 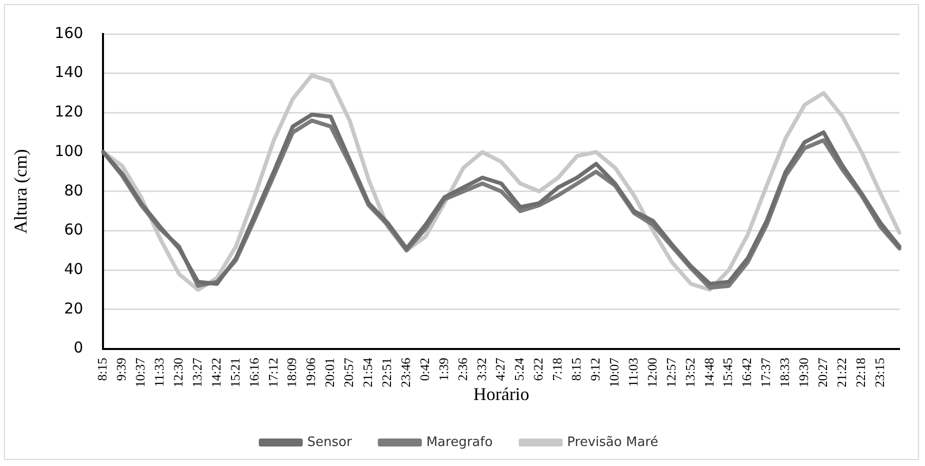 What do you see at coordinates (368, 372) in the screenshot?
I see `x-tick-label: 21:54` at bounding box center [368, 372].